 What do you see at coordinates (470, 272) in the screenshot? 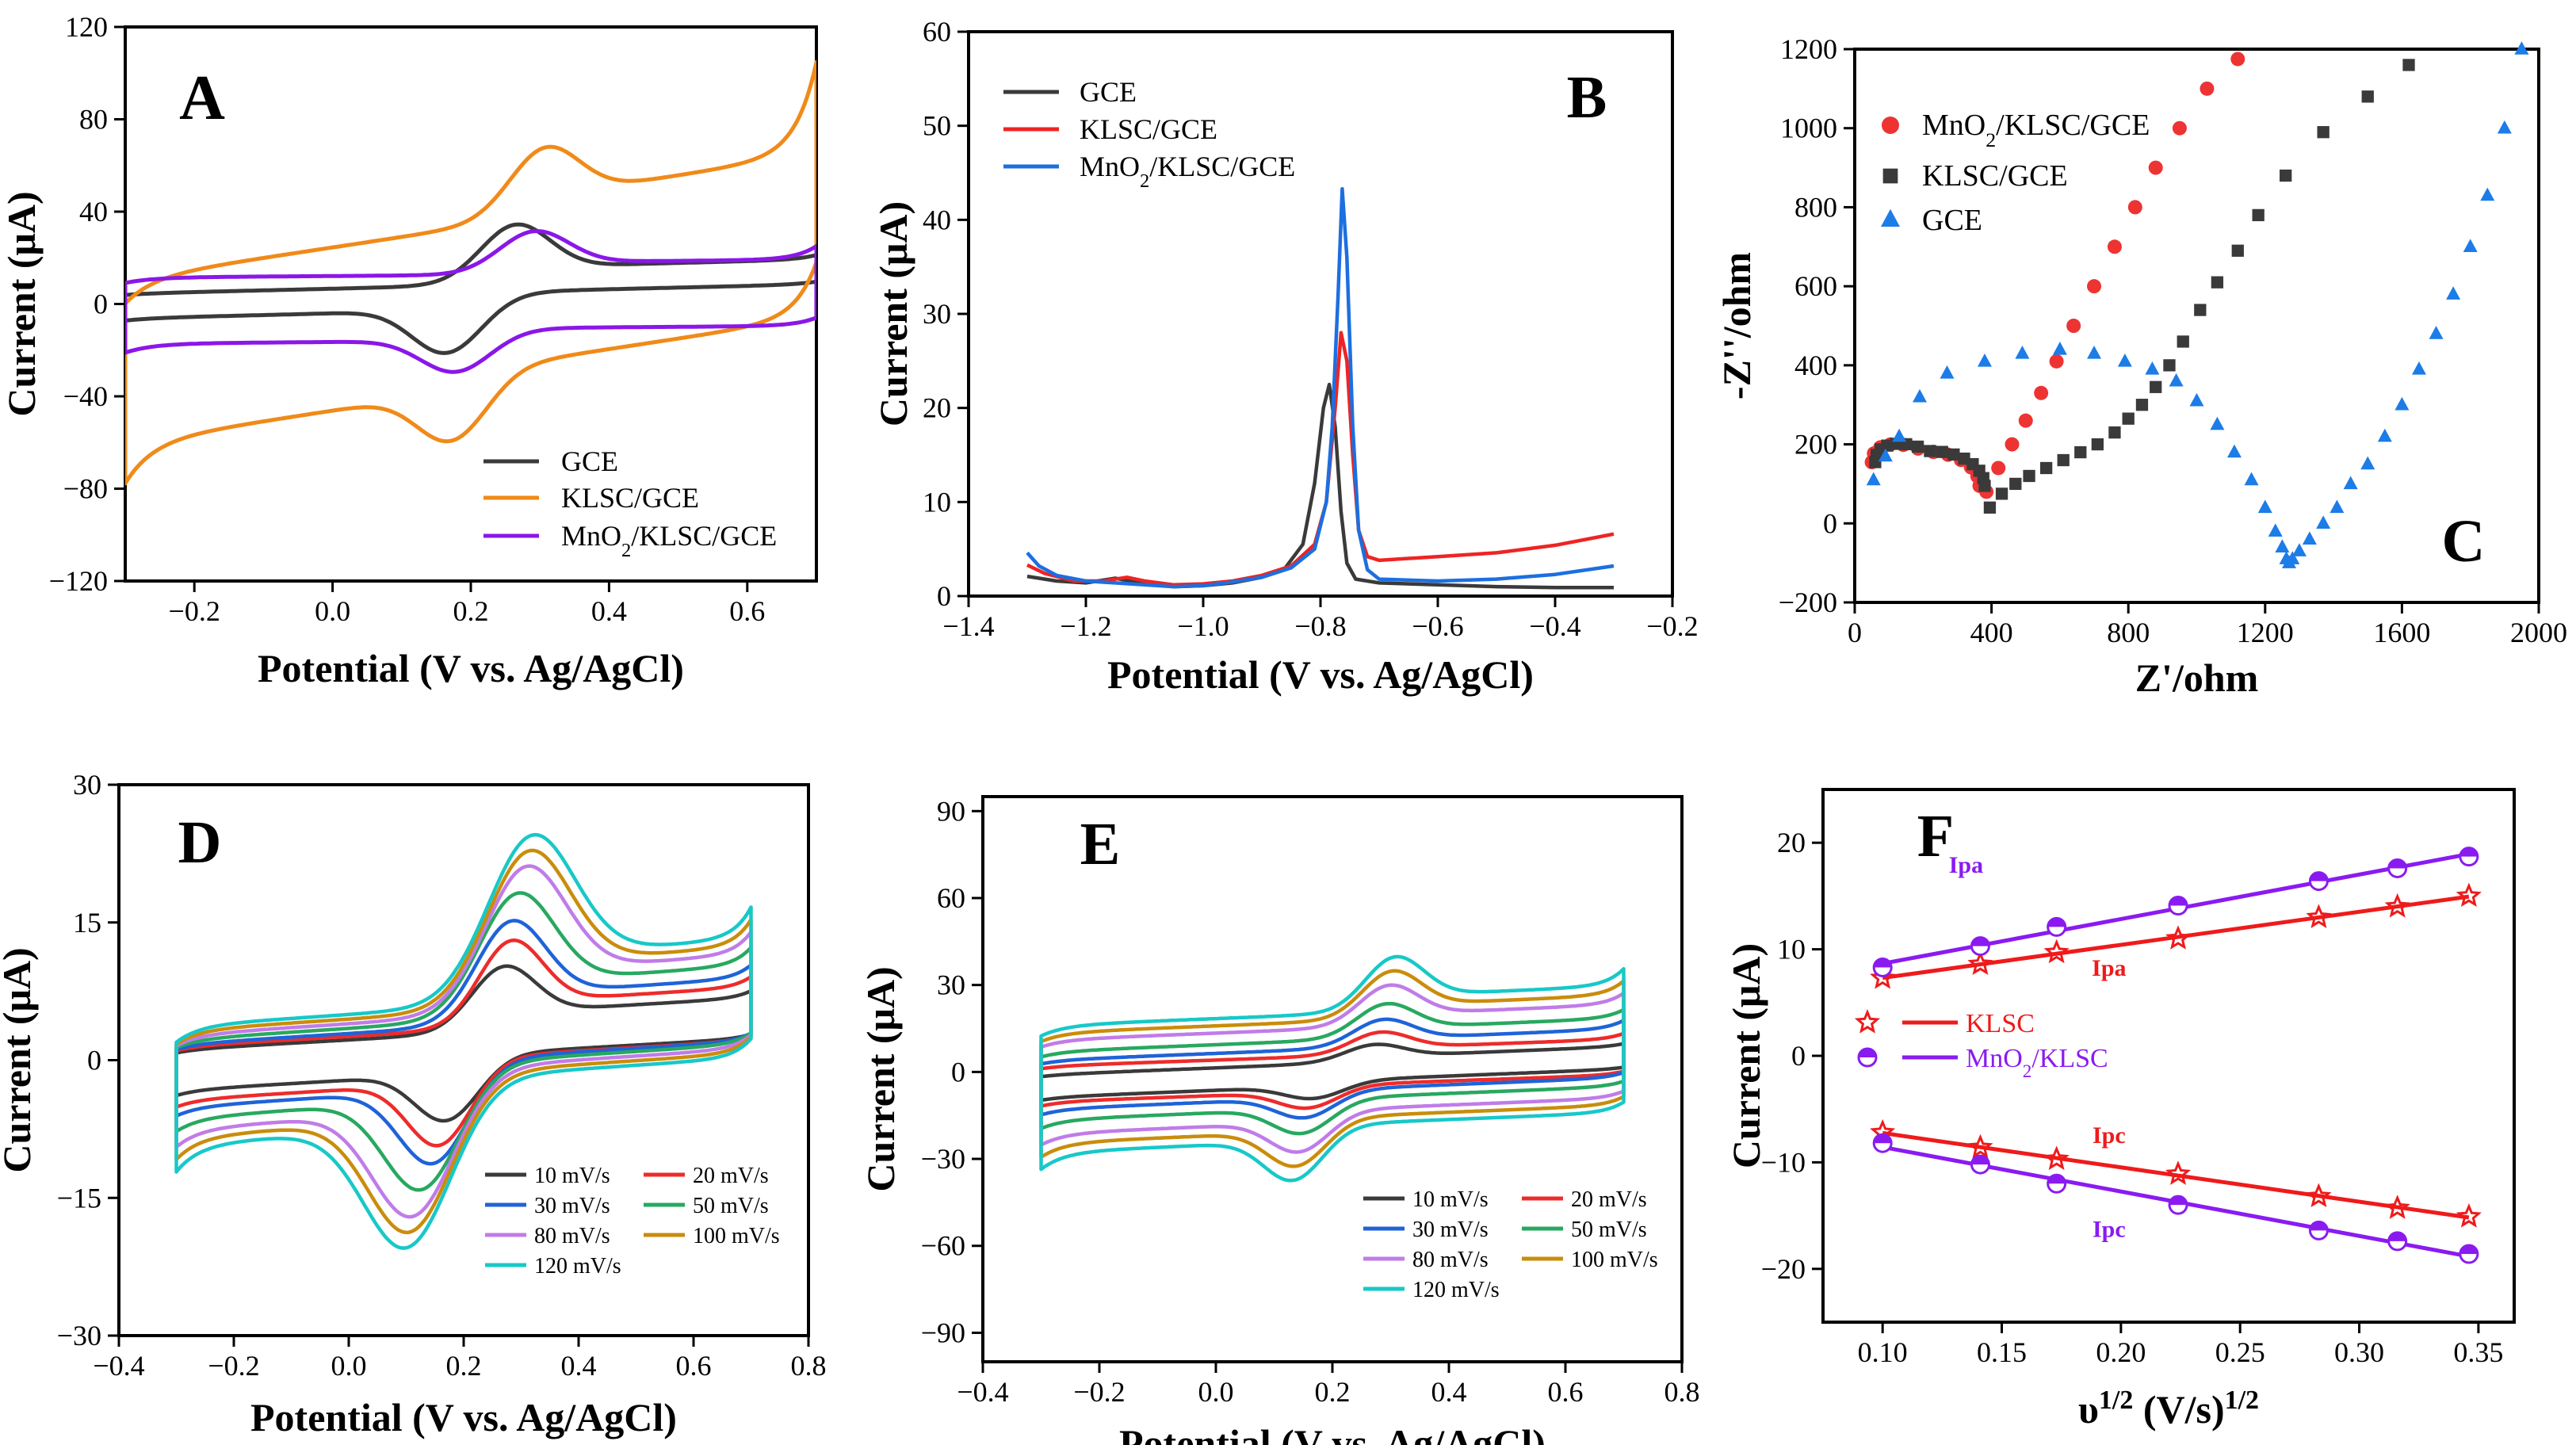
I see `series-group` at bounding box center [470, 272].